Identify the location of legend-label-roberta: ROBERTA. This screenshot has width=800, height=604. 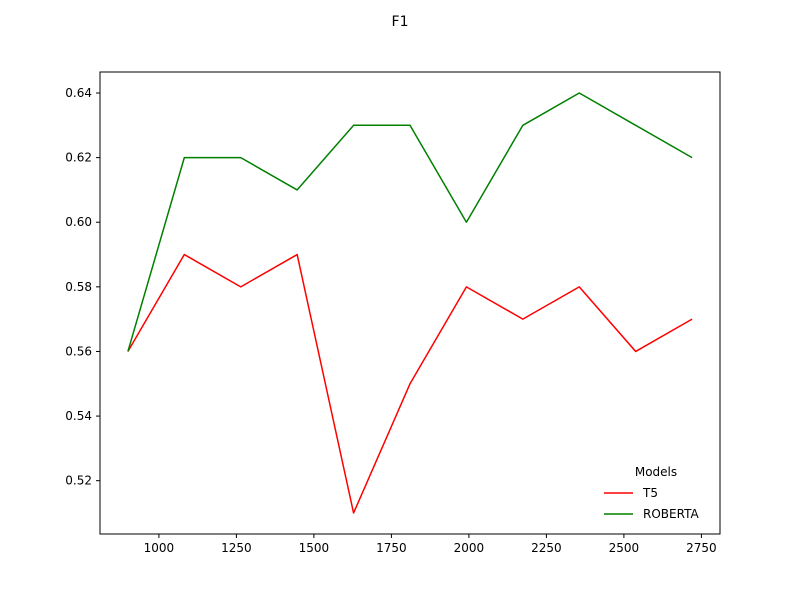
(671, 514).